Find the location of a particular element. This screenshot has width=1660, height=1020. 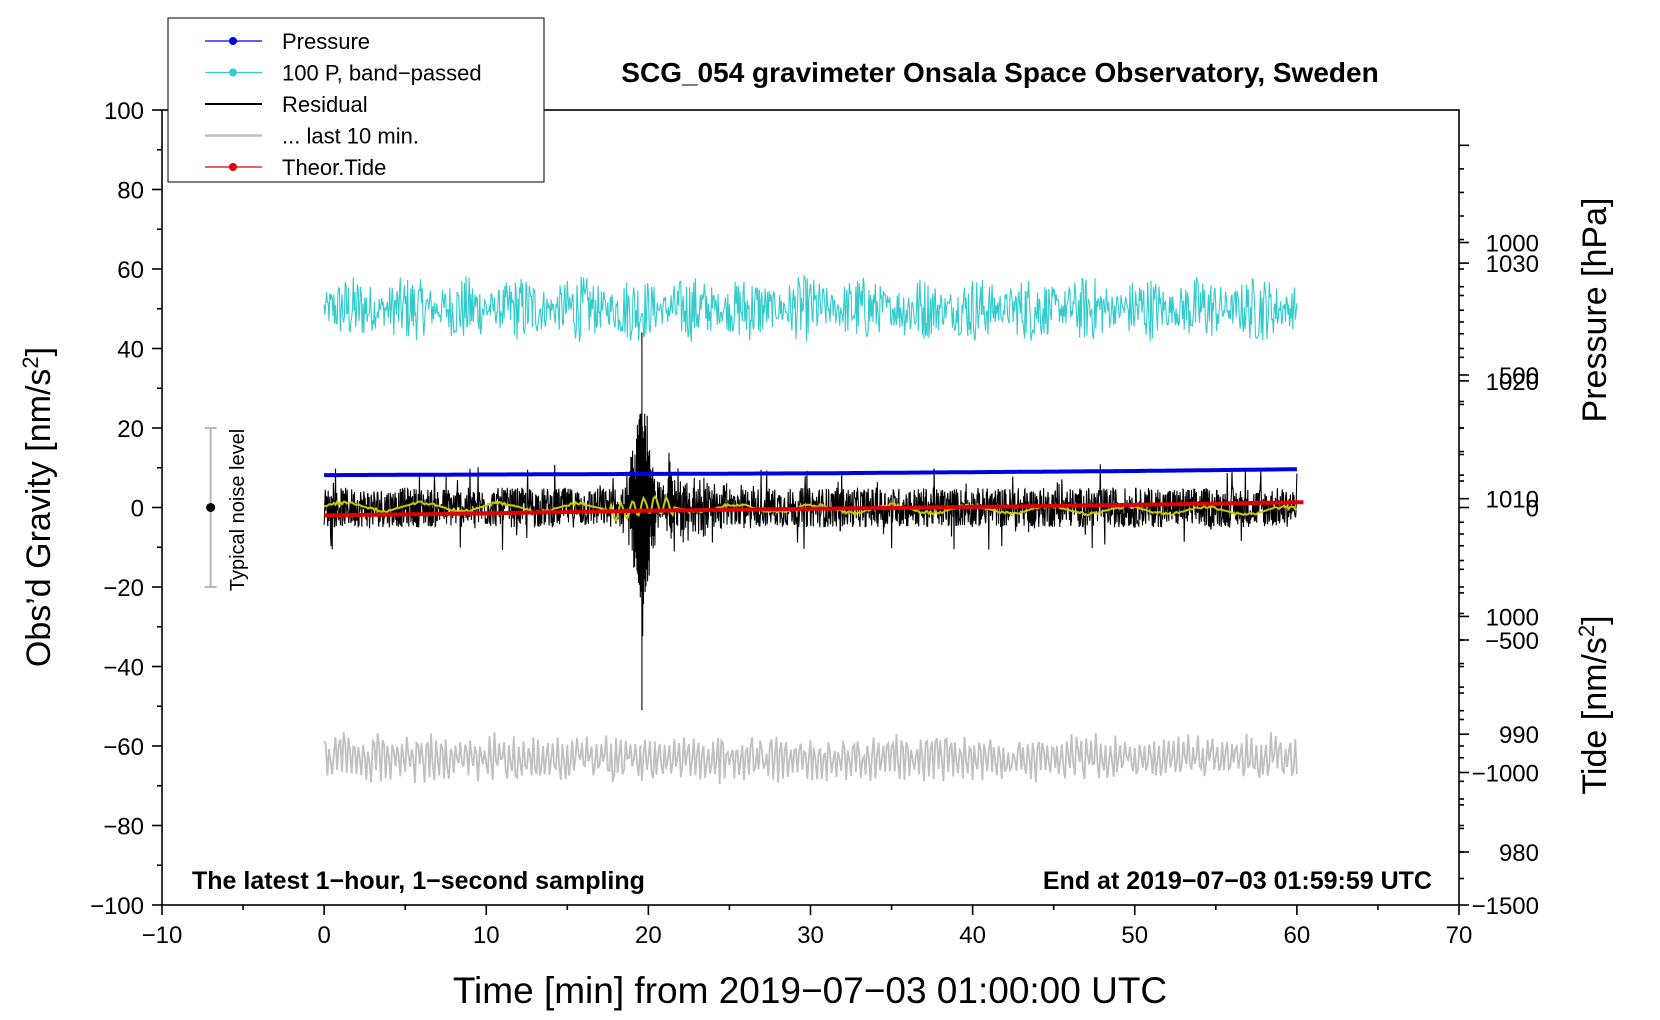

pressure-tick-label: 980 is located at coordinates (1519, 853).